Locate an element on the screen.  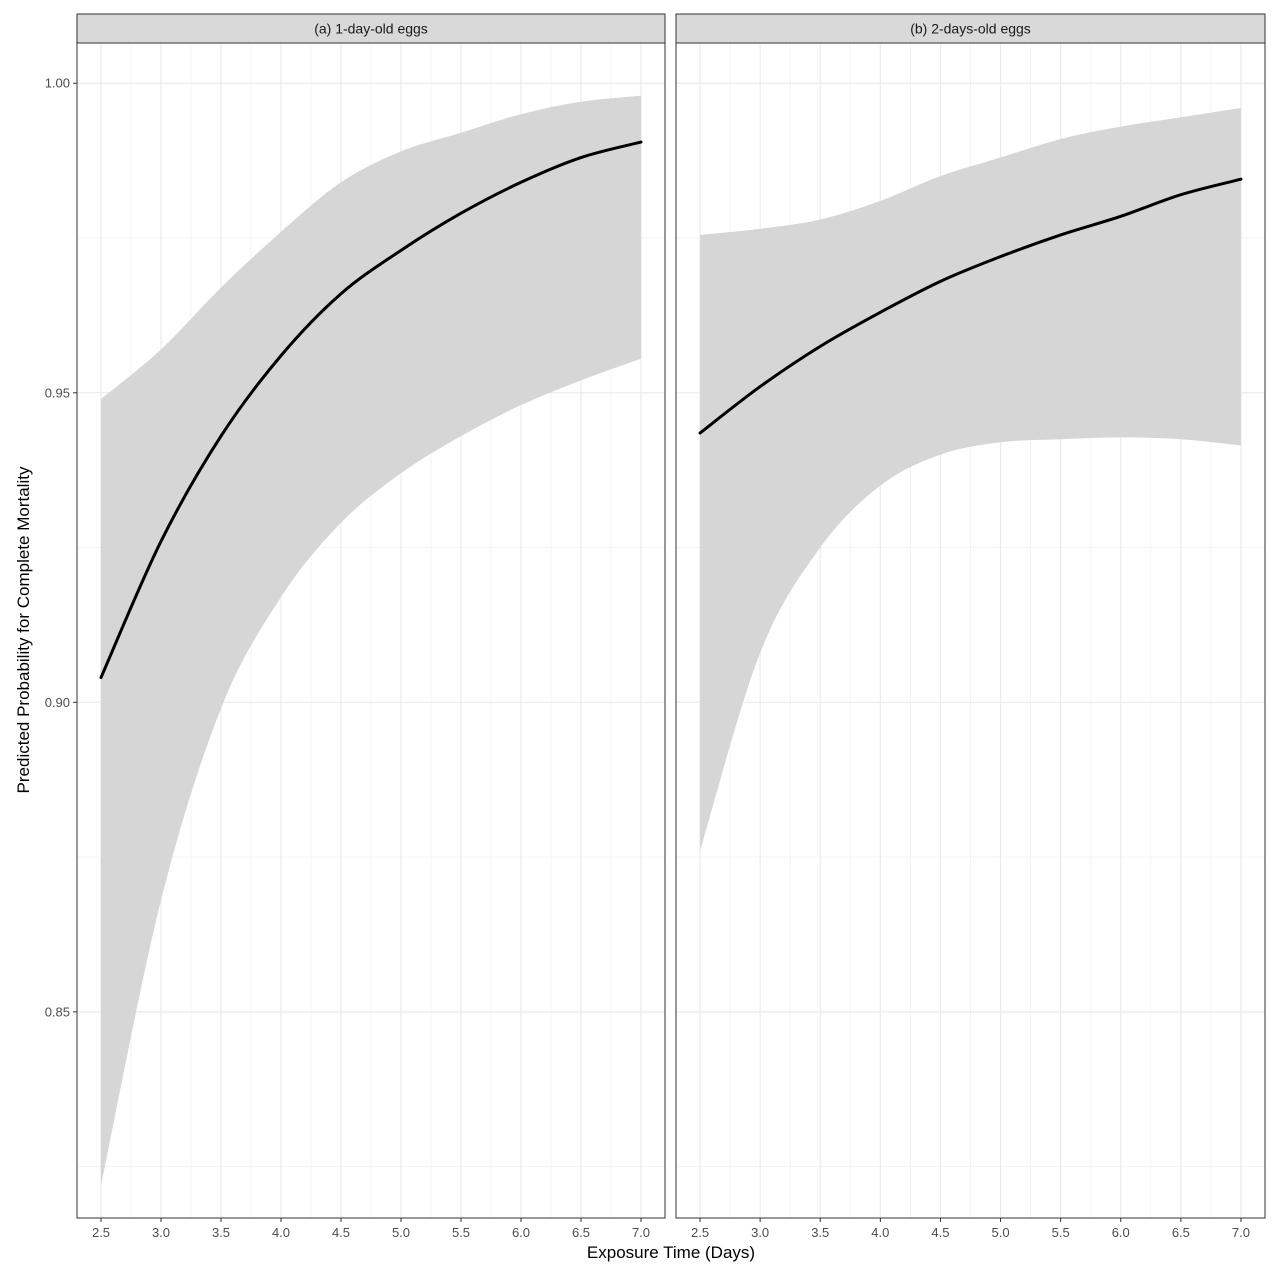
y-tick-label: 0.90 is located at coordinates (57, 702).